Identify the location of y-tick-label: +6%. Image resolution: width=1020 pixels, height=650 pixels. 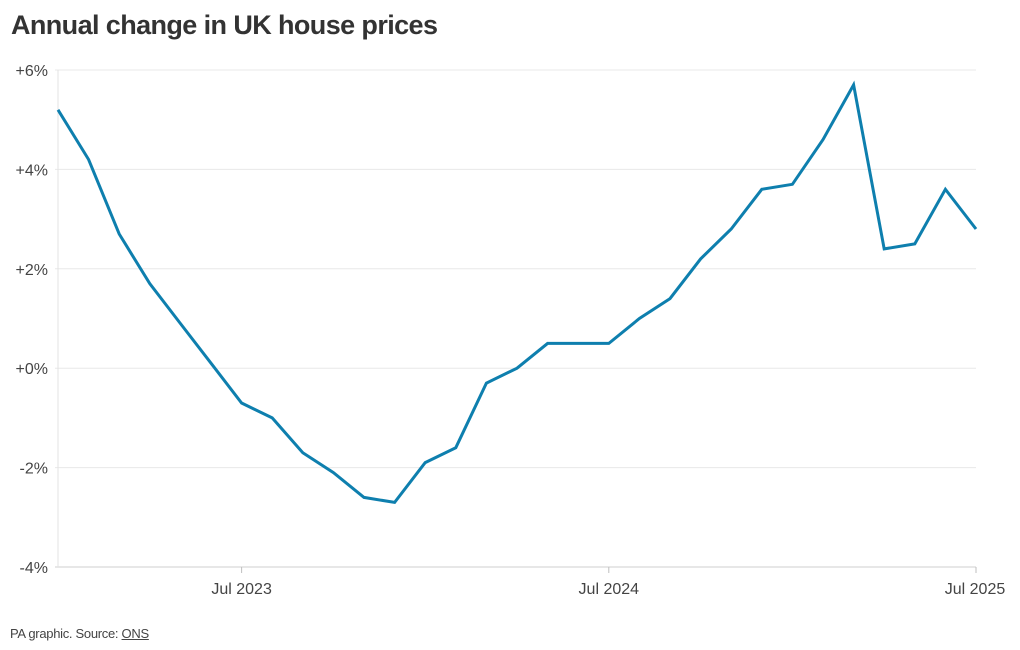
(32, 71).